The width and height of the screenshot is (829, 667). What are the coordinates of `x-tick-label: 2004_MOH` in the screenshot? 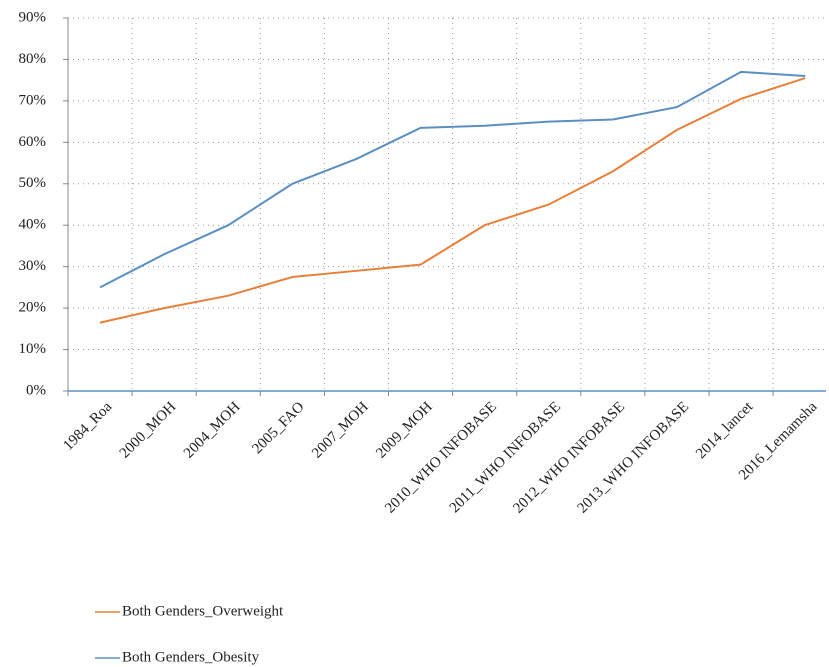 It's located at (212, 430).